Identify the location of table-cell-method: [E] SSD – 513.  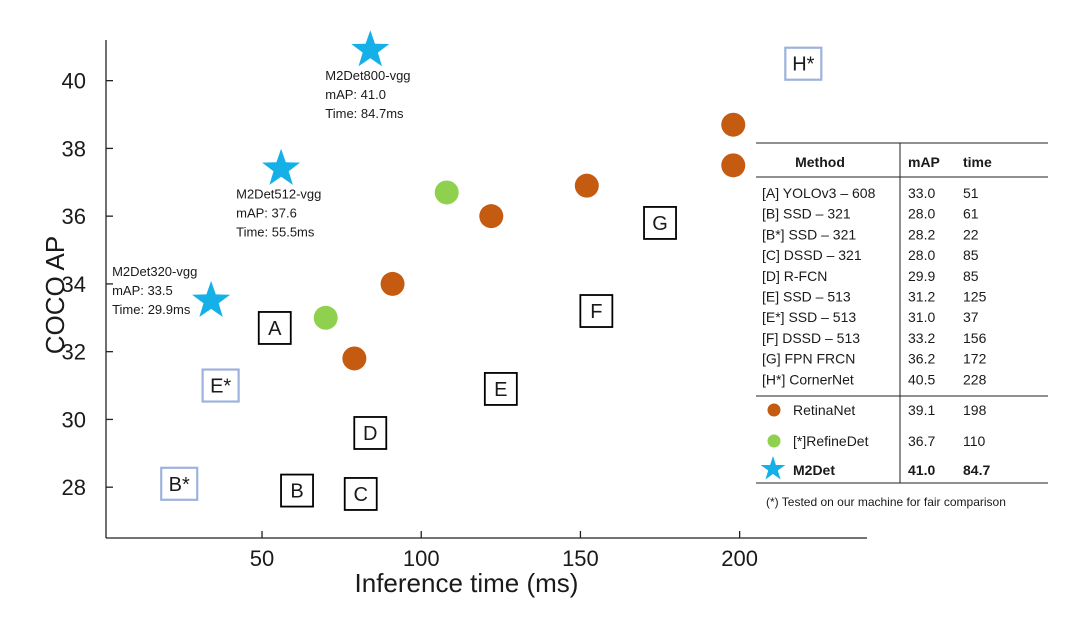
(806, 297).